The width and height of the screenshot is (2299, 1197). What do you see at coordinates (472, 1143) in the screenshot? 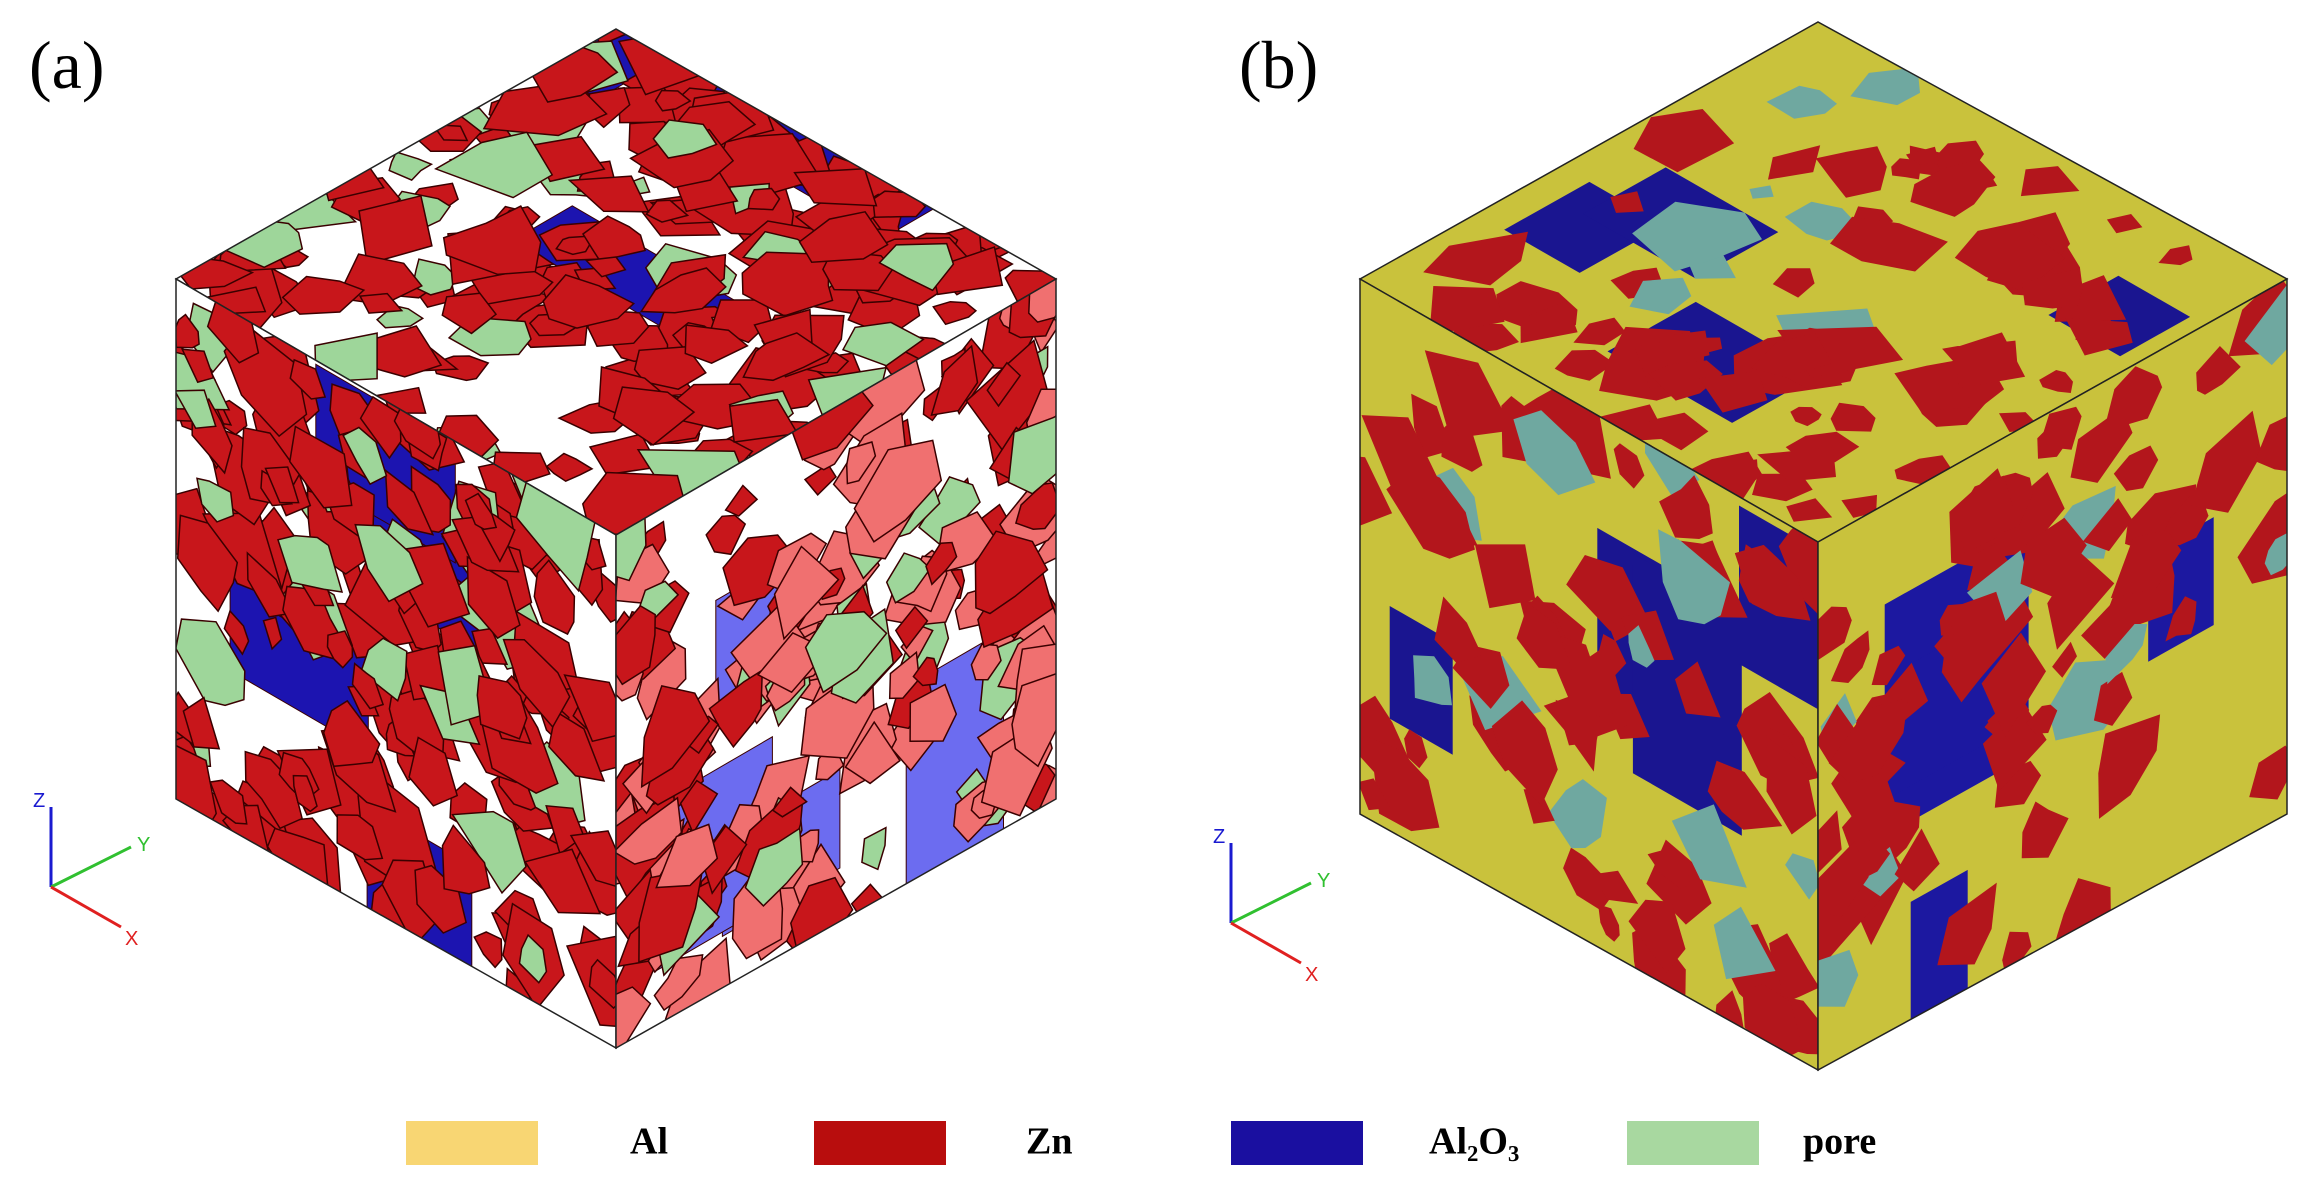
I see `legend-swatch` at bounding box center [472, 1143].